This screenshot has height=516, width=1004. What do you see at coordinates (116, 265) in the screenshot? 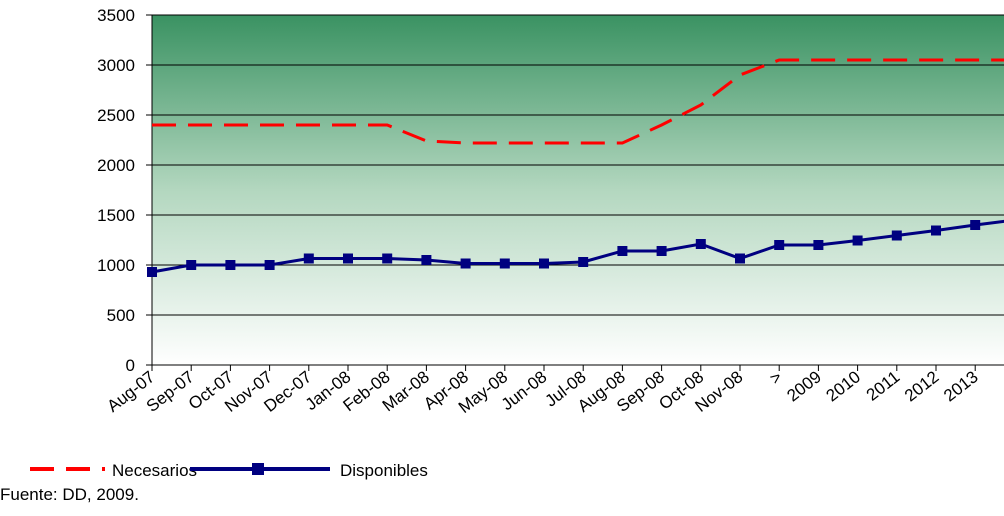
I see `y-tick-label: 1000` at bounding box center [116, 265].